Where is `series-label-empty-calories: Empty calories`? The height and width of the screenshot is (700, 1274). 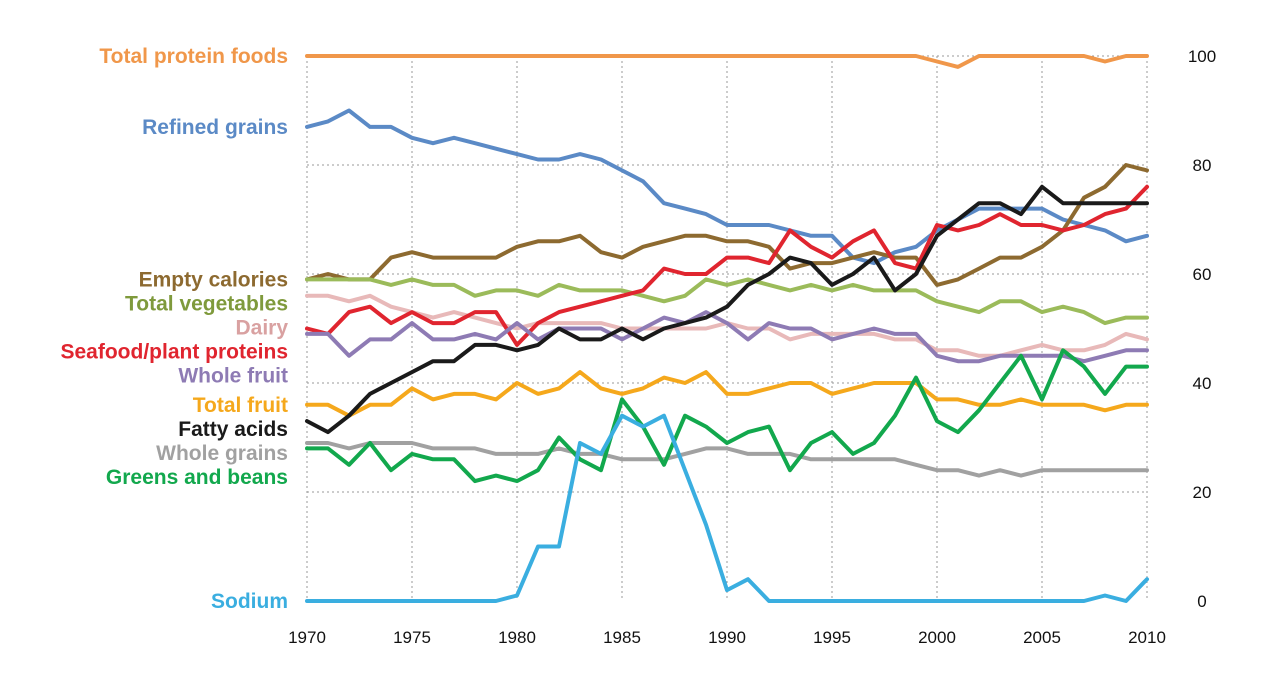 series-label-empty-calories: Empty calories is located at coordinates (213, 279).